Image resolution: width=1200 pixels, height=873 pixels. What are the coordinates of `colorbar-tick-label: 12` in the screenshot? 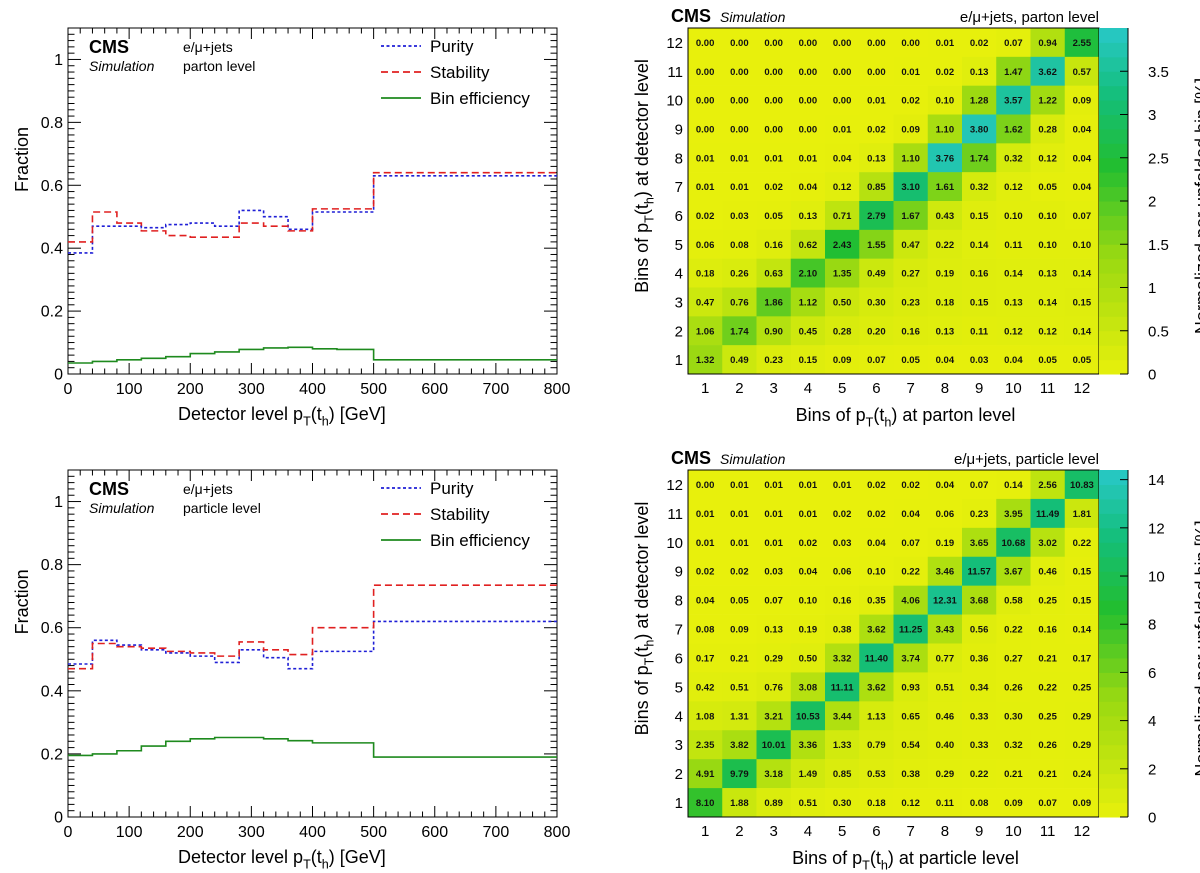 It's located at (1156, 528).